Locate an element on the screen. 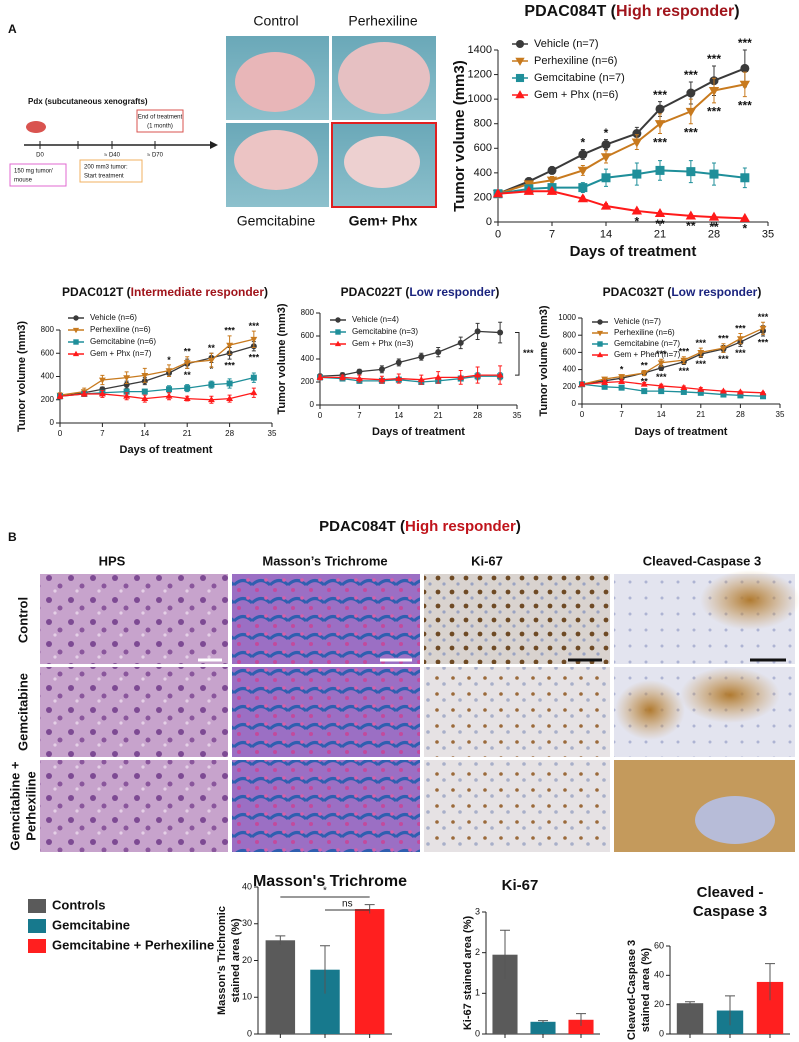 The image size is (799, 1042). x-tick-label: 21 is located at coordinates (660, 235).